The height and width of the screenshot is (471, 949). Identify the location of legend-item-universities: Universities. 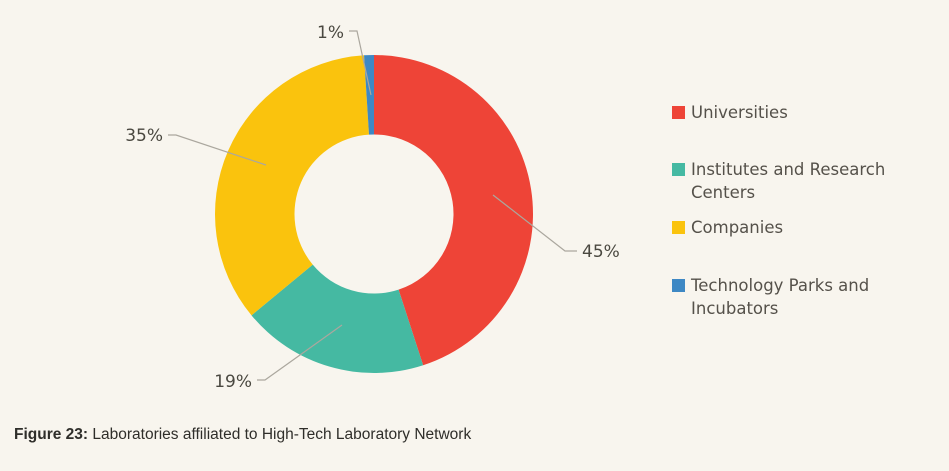
(782, 112).